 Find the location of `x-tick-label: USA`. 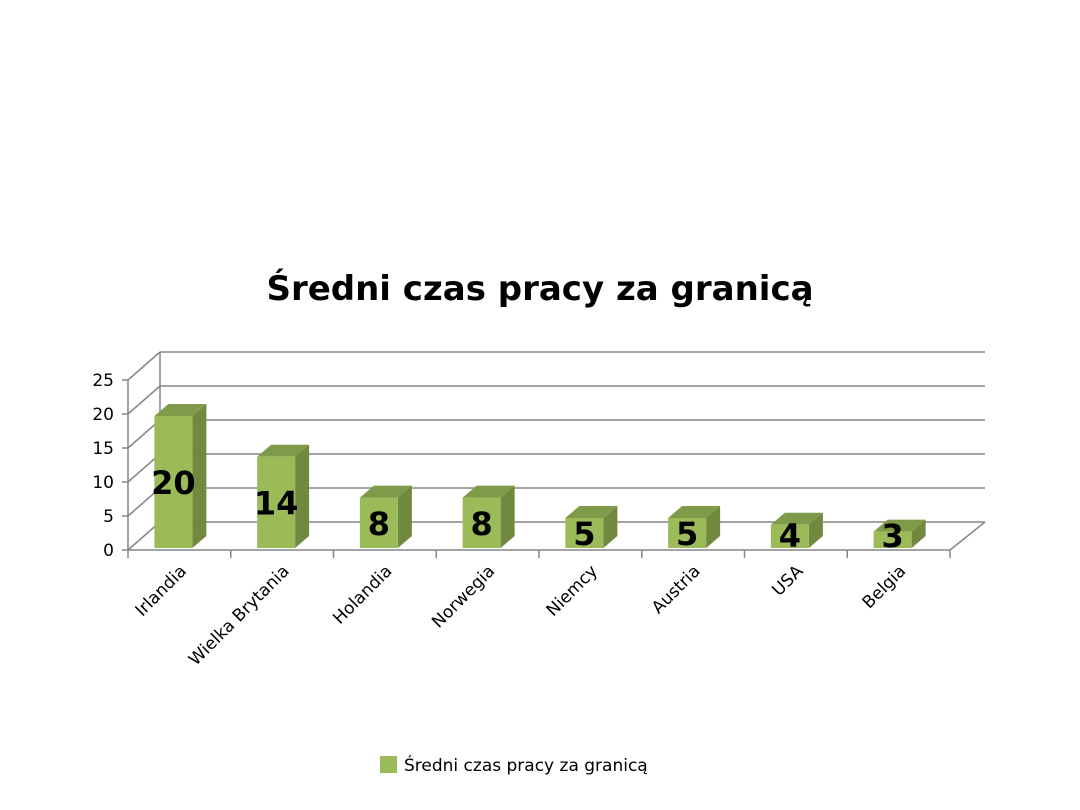

x-tick-label: USA is located at coordinates (787, 580).